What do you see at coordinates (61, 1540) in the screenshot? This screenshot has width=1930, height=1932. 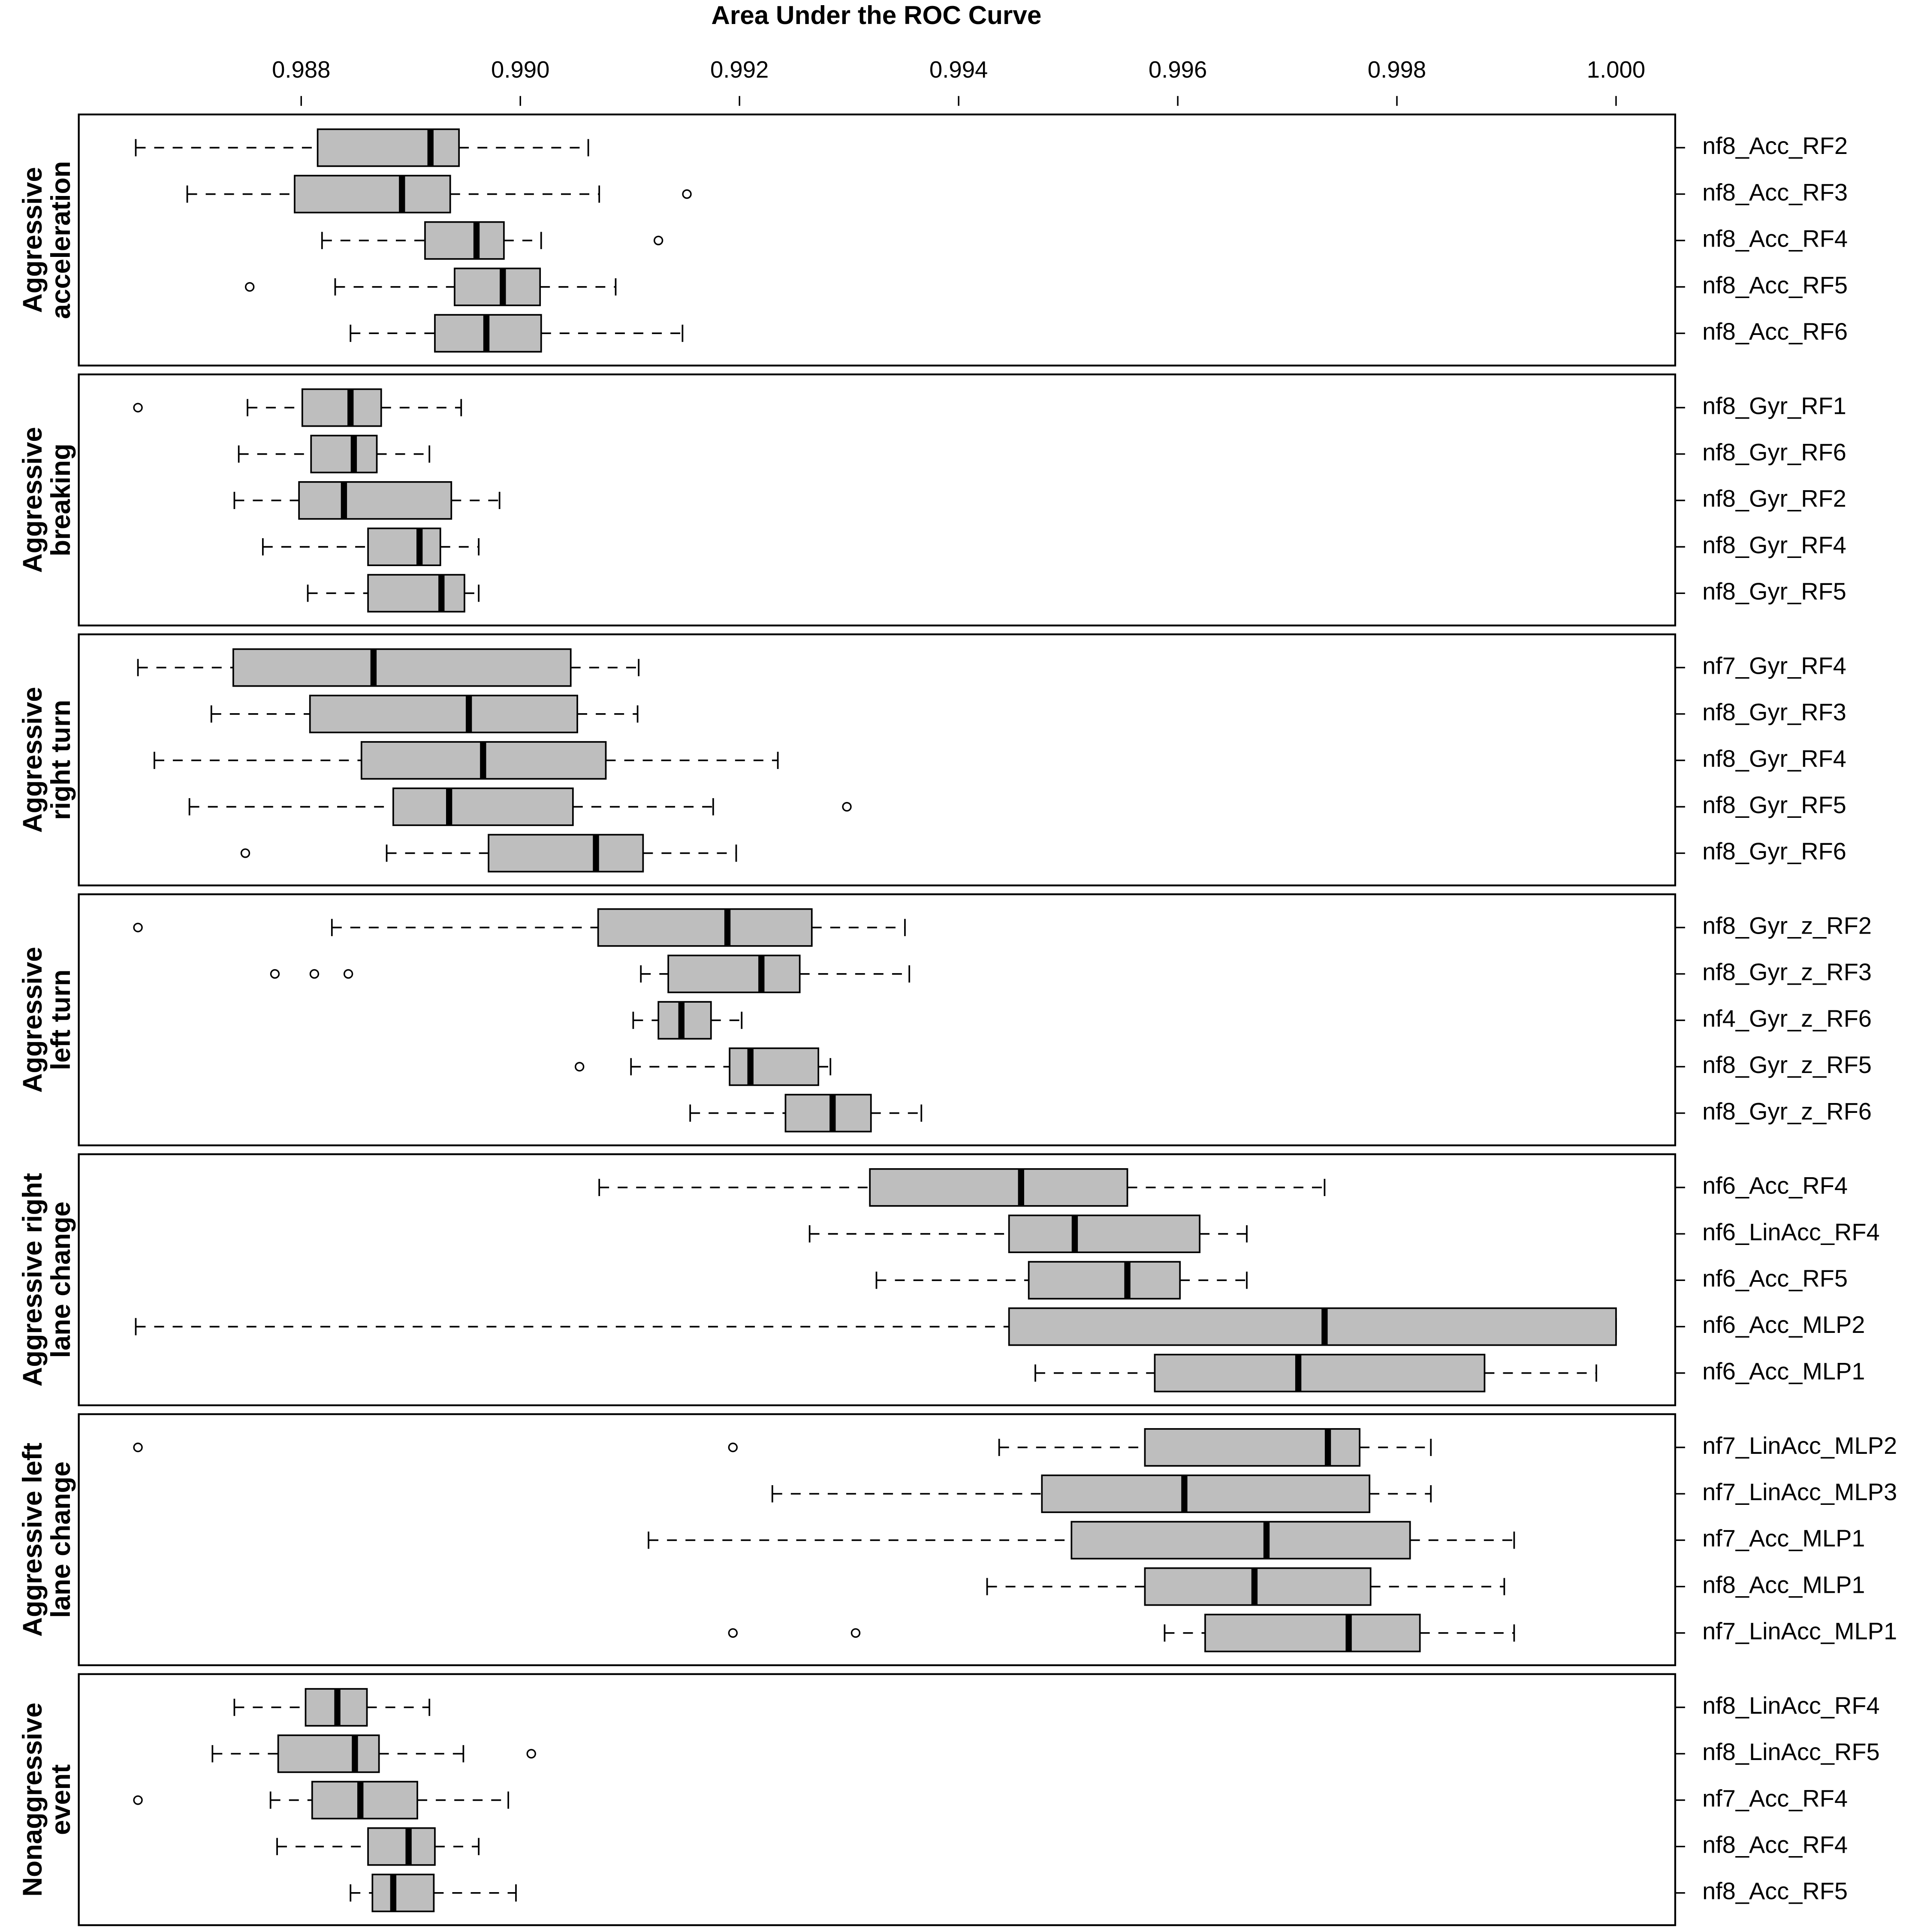 I see `panel-label: lane change` at bounding box center [61, 1540].